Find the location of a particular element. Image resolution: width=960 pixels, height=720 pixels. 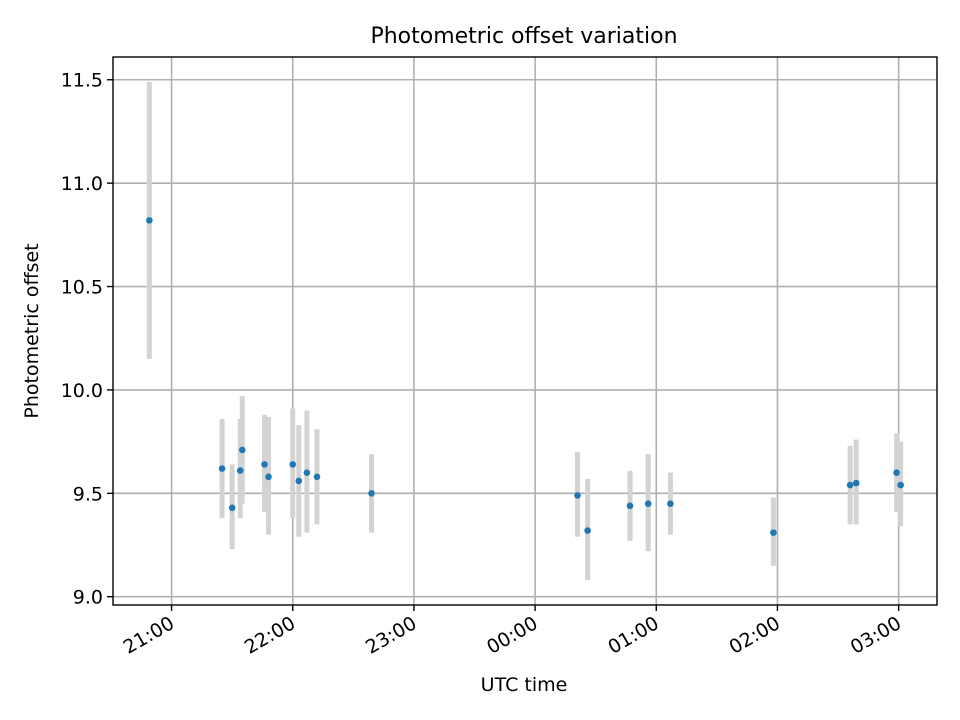

chart-title: Photometric offset variation is located at coordinates (523, 36).